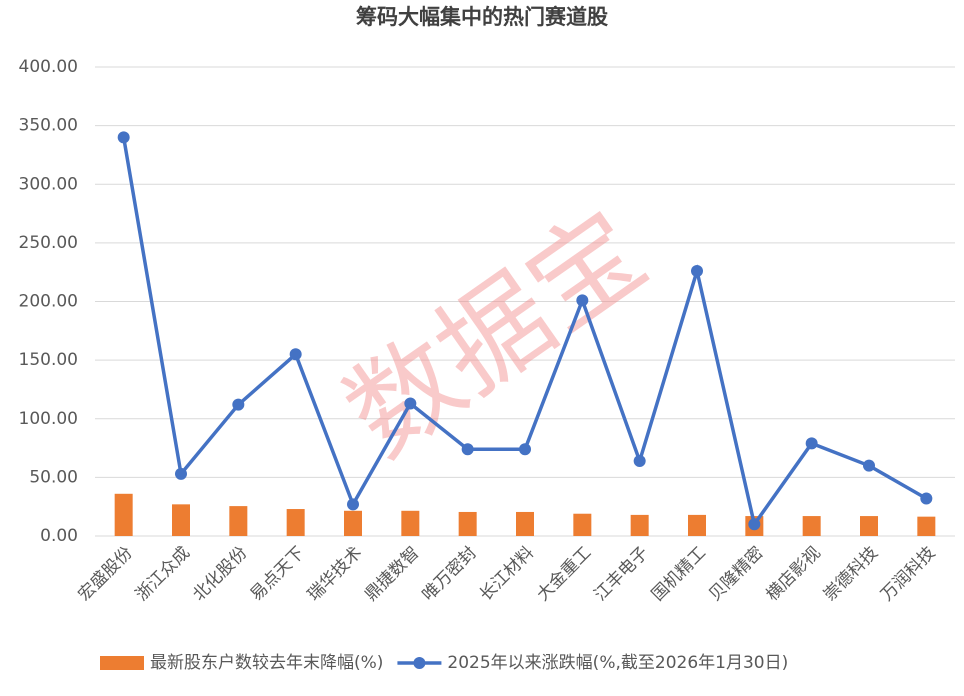 This screenshot has width=964, height=696. What do you see at coordinates (106, 574) in the screenshot?
I see `x-tick-label: 宏盛股份` at bounding box center [106, 574].